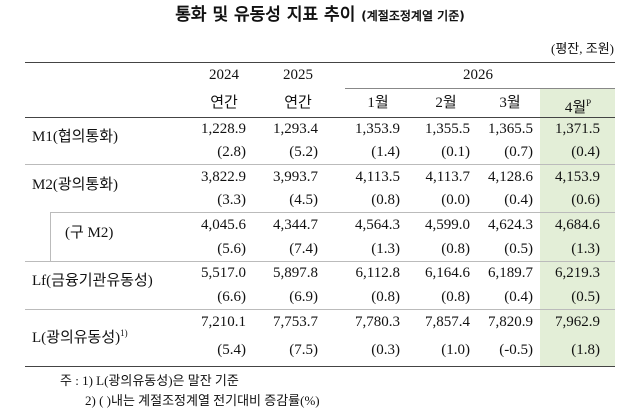 Image resolution: width=640 pixels, height=418 pixels. What do you see at coordinates (385, 350) in the screenshot?
I see `change: (0.3)` at bounding box center [385, 350].